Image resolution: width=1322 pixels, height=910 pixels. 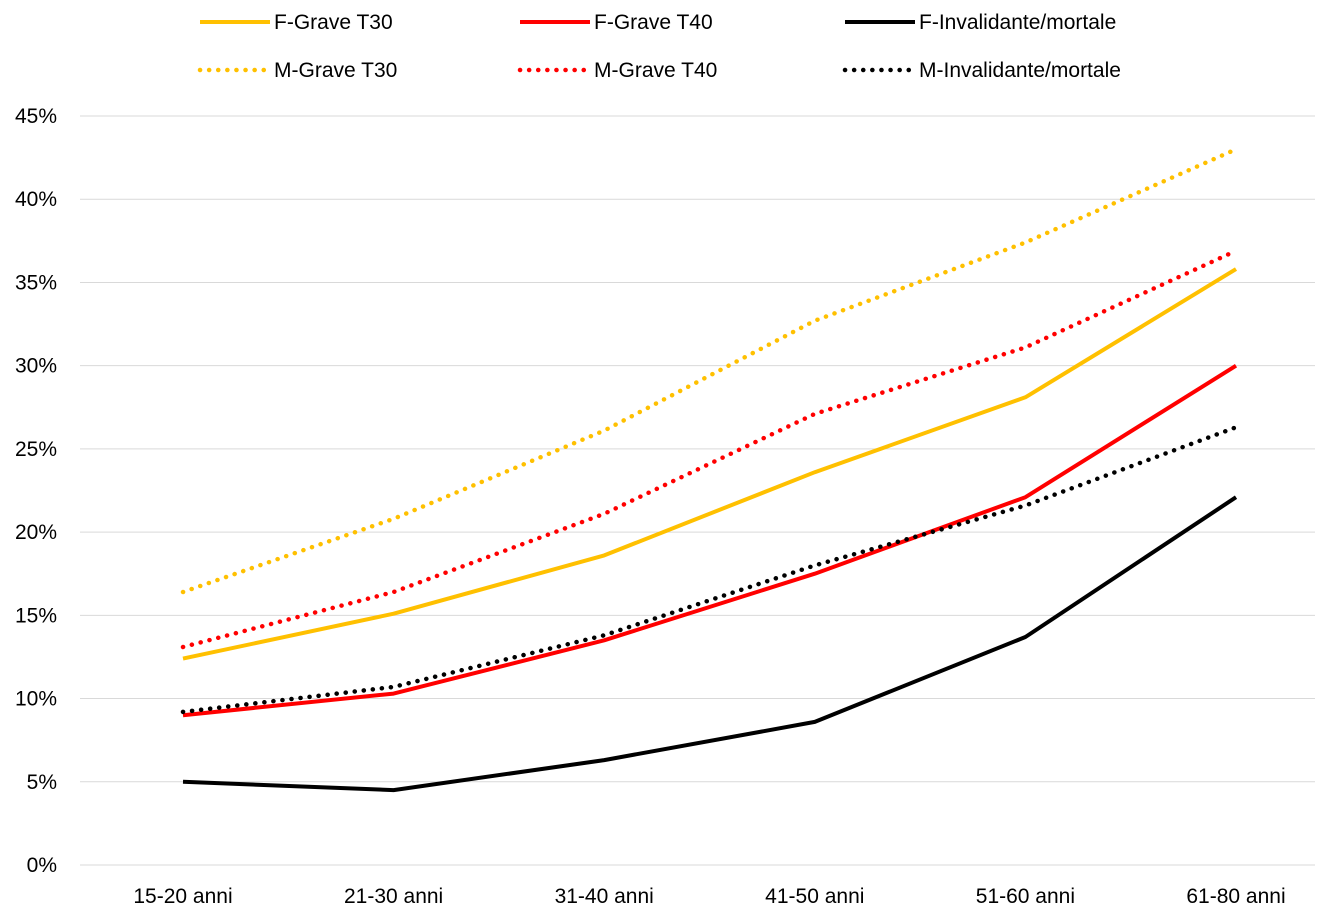 I want to click on y-tick-label: 35%, so click(x=36, y=282).